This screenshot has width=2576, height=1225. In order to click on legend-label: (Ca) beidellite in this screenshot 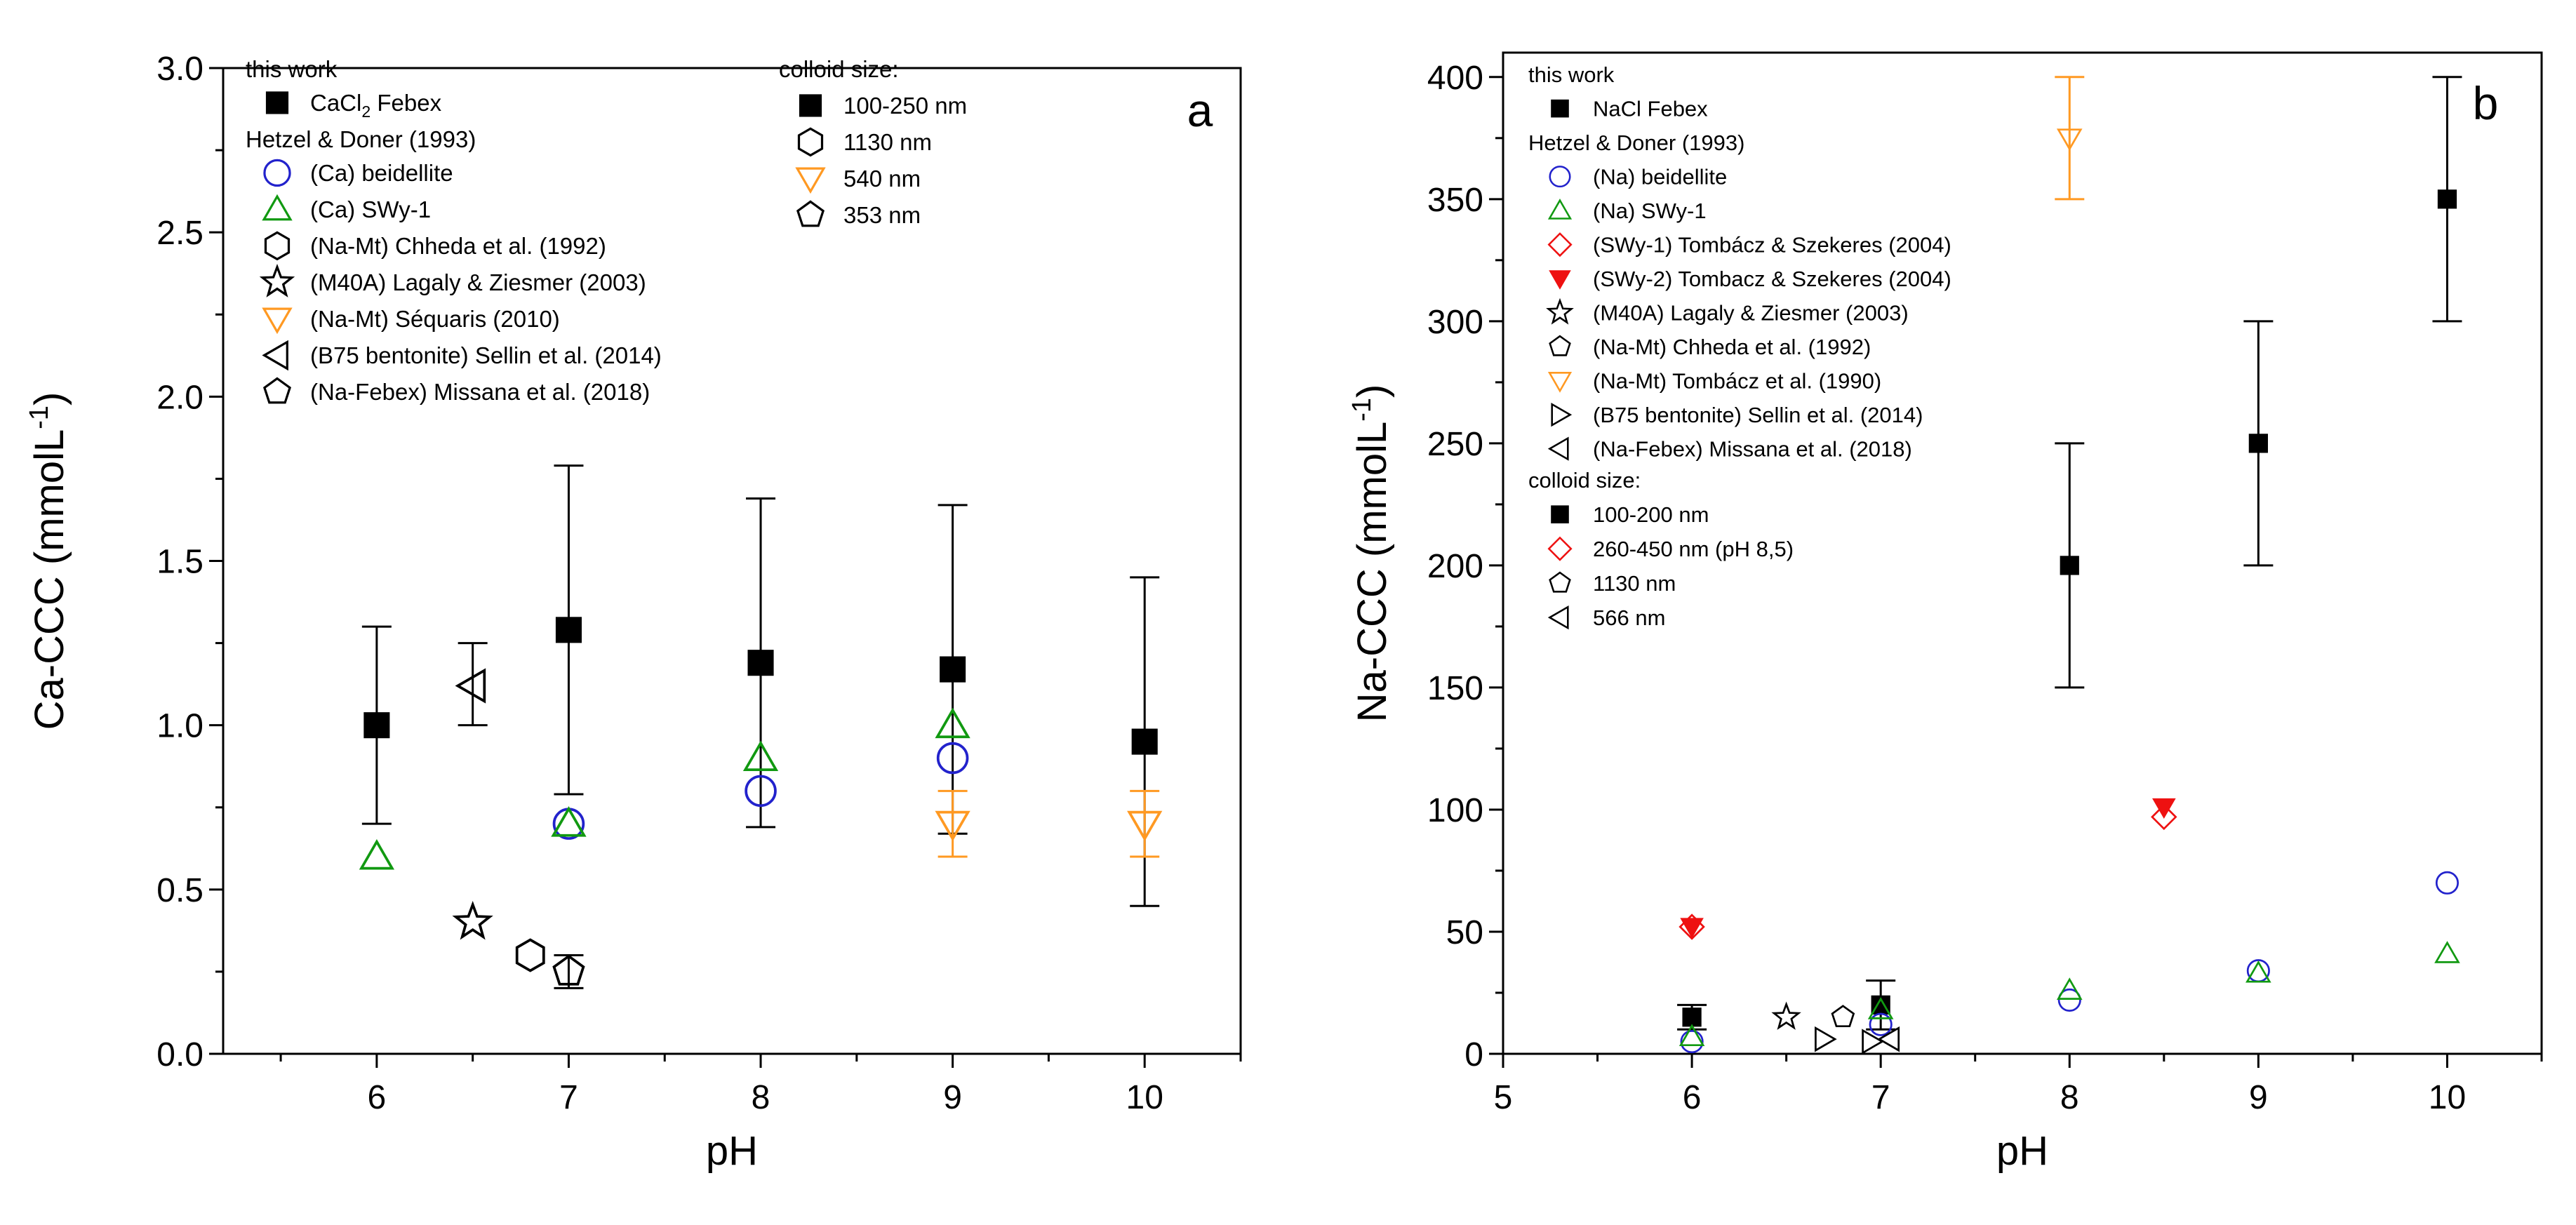, I will do `click(381, 173)`.